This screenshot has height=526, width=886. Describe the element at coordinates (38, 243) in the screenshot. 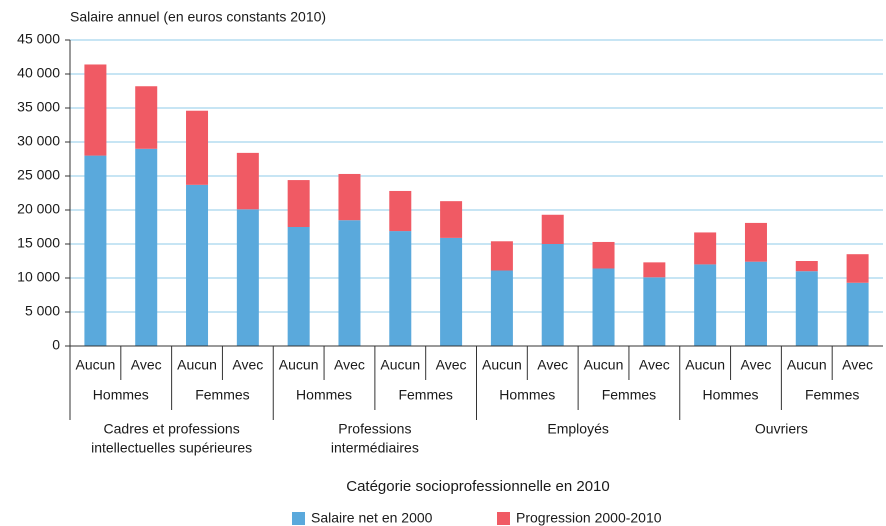

I see `y-tick-label: 15 000` at that location.